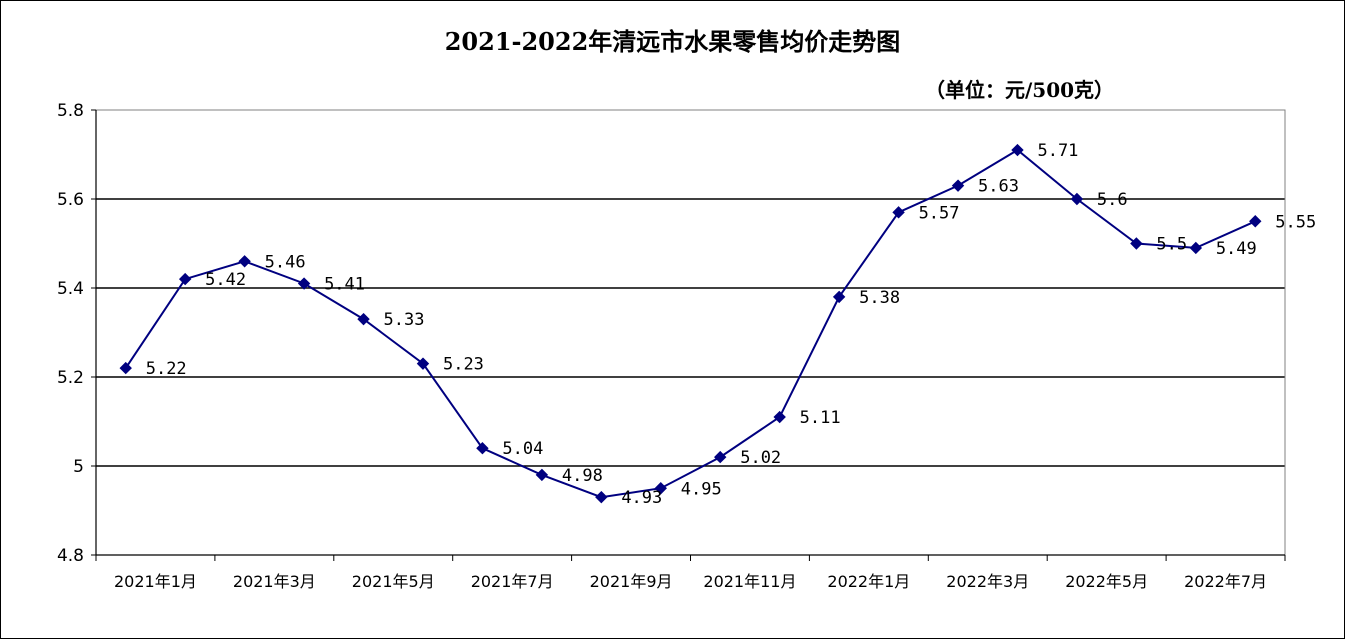  Describe the element at coordinates (1112, 200) in the screenshot. I see `data-label: 5.6` at that location.